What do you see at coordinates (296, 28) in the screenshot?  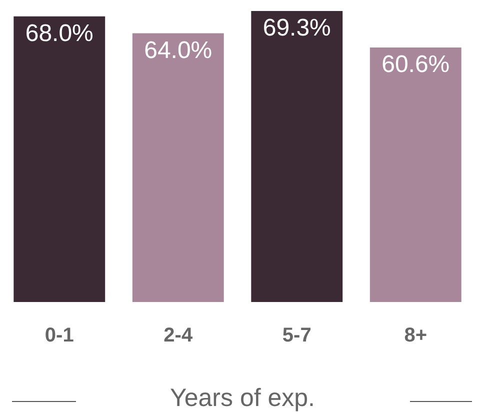 I see `data-label: 69.3%` at bounding box center [296, 28].